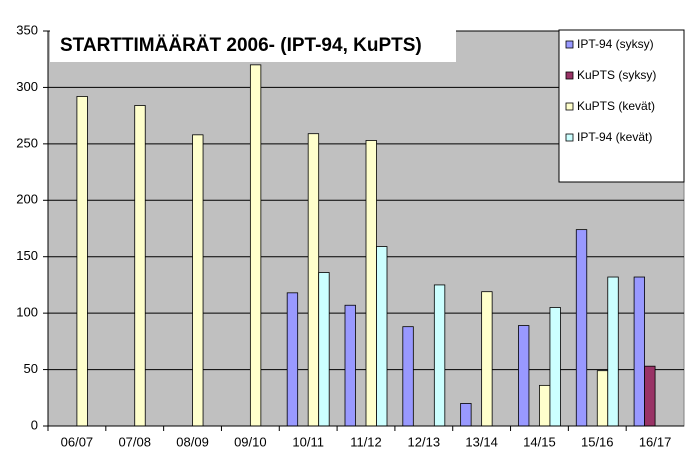  I want to click on x-tick-label: 08/09, so click(192, 441).